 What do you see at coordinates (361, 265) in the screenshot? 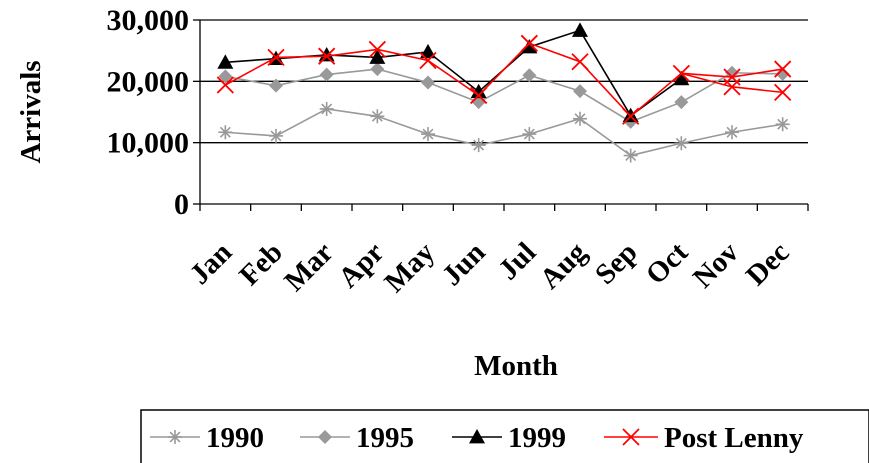
I see `x-tick-label: Apr` at bounding box center [361, 265].